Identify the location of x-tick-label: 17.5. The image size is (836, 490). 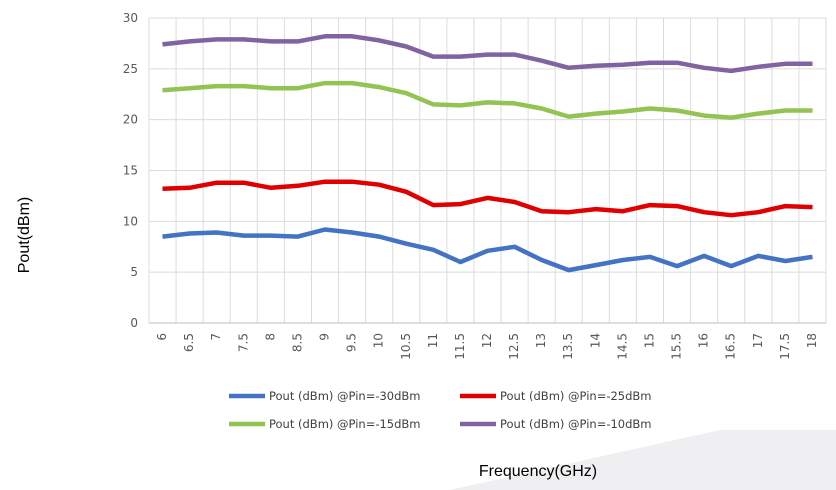
(785, 346).